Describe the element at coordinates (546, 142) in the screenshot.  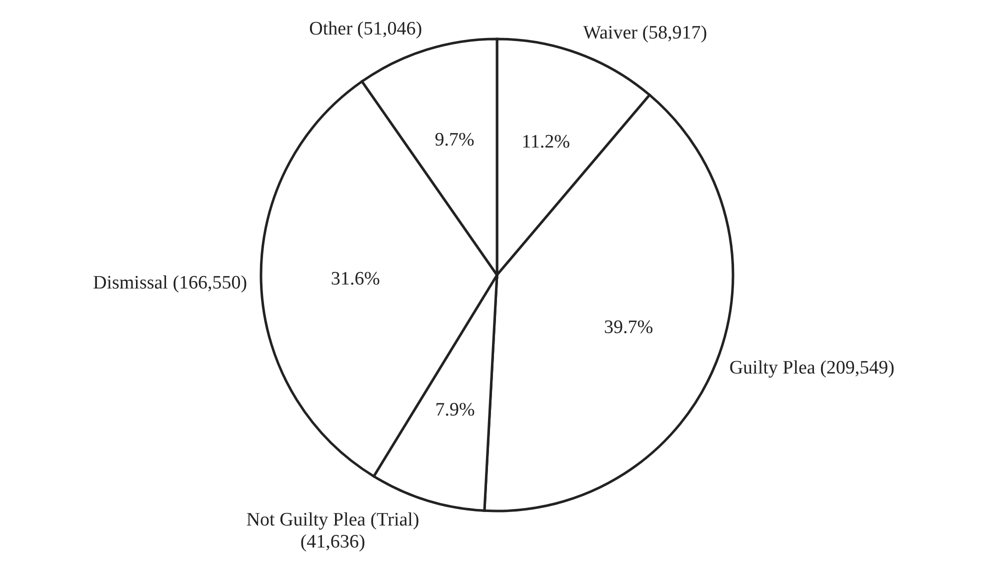
I see `data-label: 11.2%` at that location.